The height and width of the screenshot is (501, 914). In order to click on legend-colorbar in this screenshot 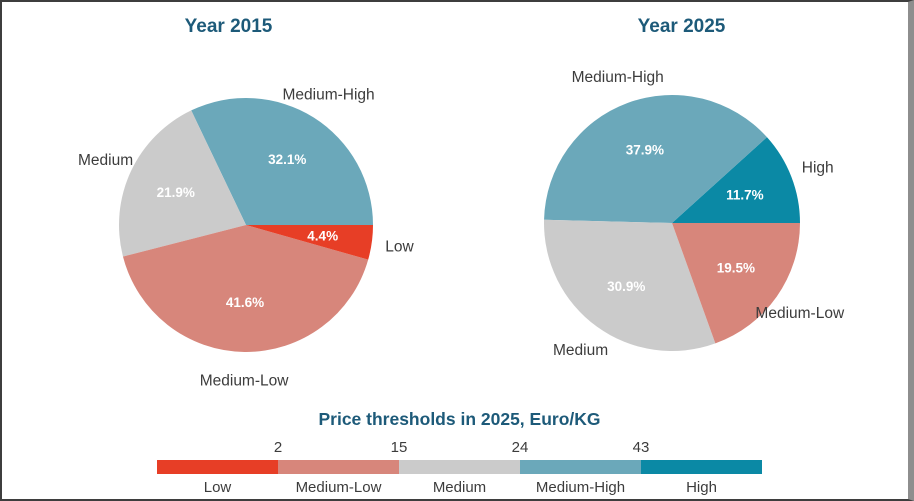, I will do `click(459, 467)`.